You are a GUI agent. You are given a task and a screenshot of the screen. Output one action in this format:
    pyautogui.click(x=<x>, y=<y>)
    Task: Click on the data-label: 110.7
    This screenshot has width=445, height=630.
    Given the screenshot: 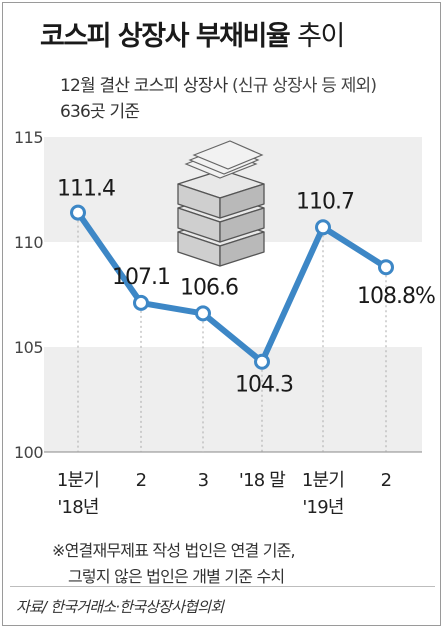 What is the action you would take?
    pyautogui.click(x=325, y=201)
    